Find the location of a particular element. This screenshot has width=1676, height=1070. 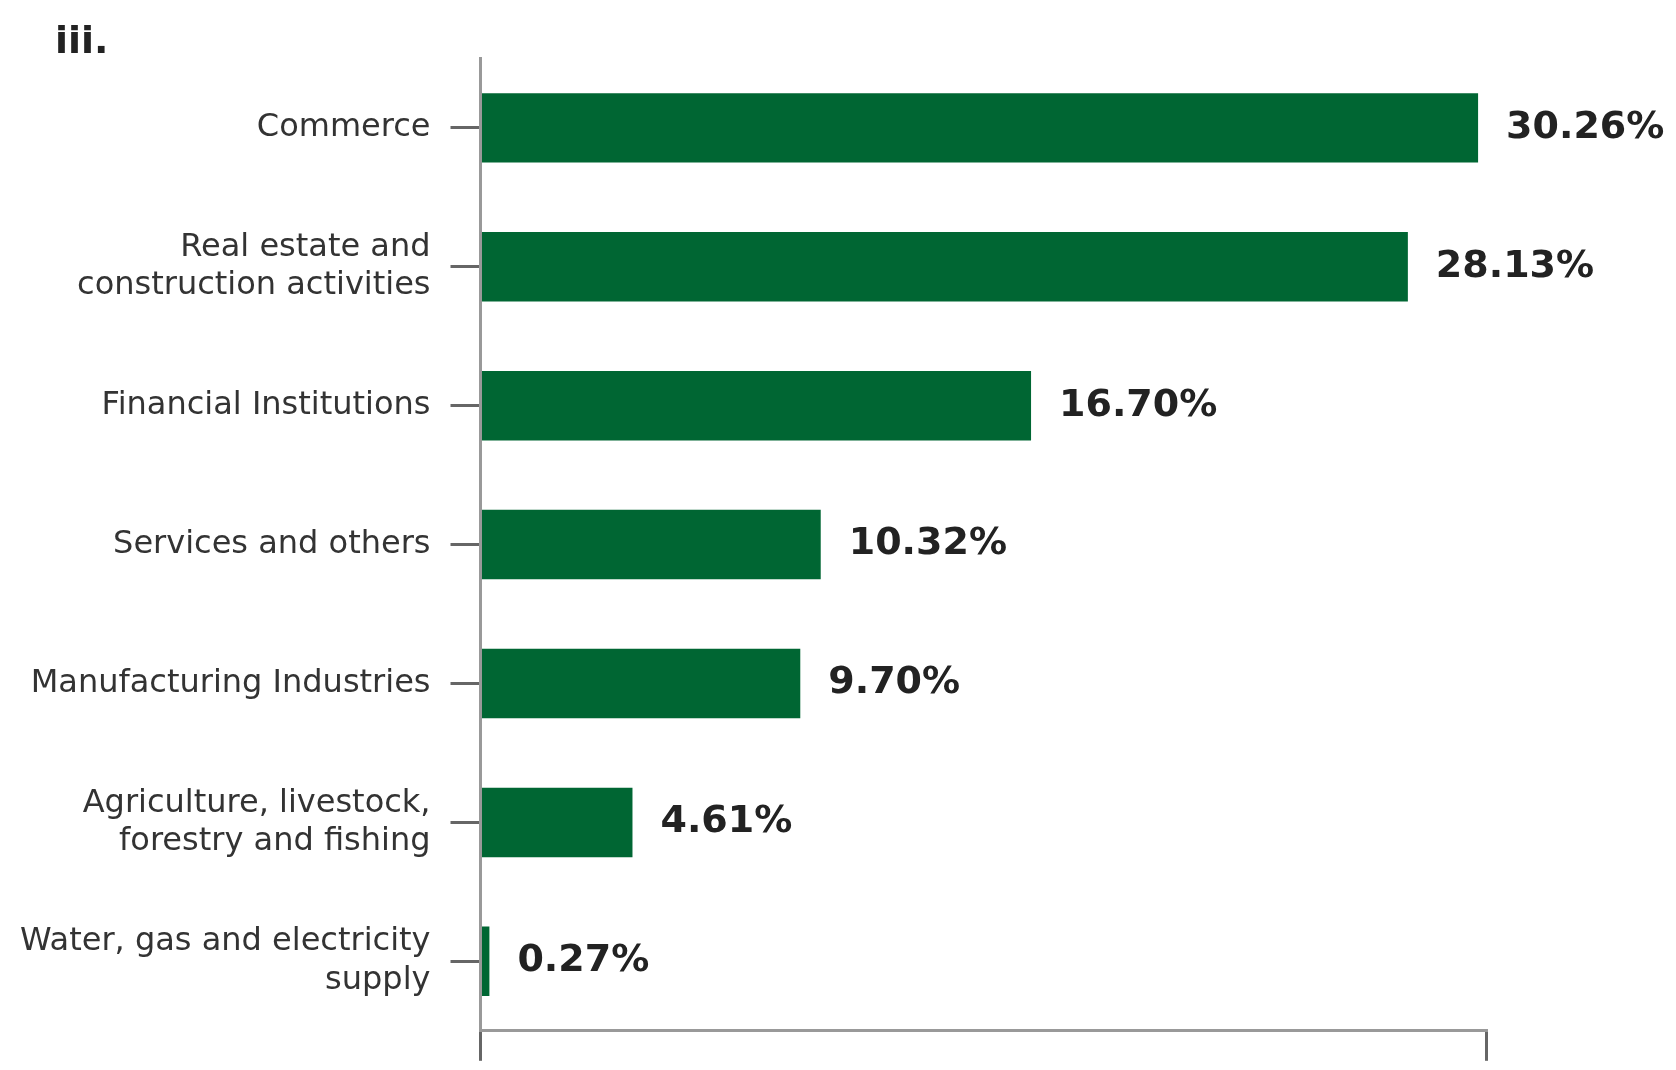

y-tick-label: Agriculture, livestock, forestry and fishing is located at coordinates (256, 819).